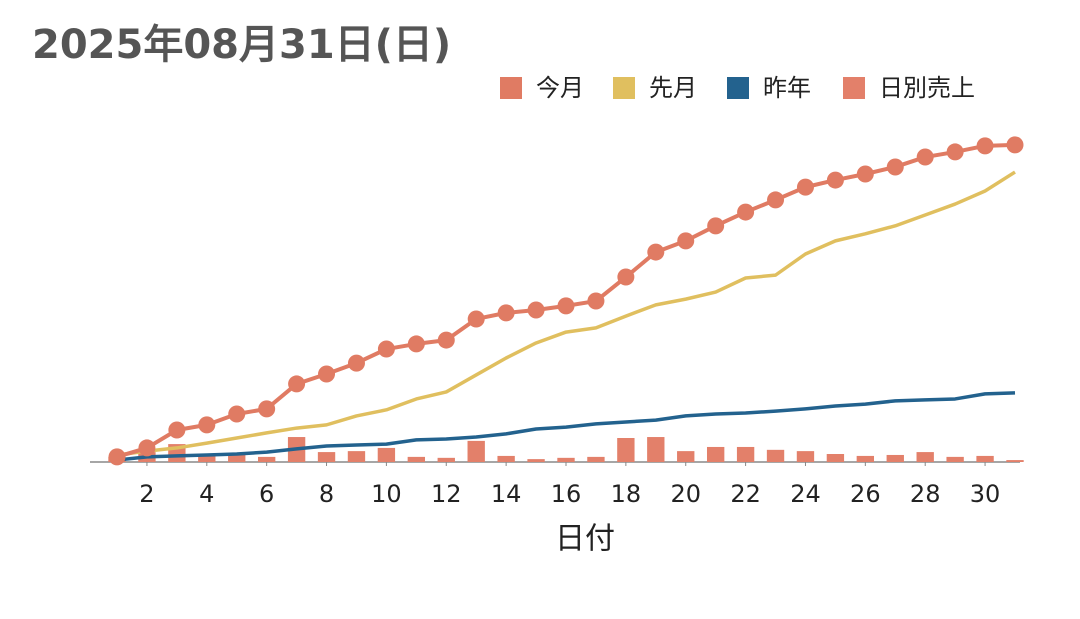 This screenshot has height=619, width=1080. Describe the element at coordinates (566, 426) in the screenshot. I see `line` at that location.